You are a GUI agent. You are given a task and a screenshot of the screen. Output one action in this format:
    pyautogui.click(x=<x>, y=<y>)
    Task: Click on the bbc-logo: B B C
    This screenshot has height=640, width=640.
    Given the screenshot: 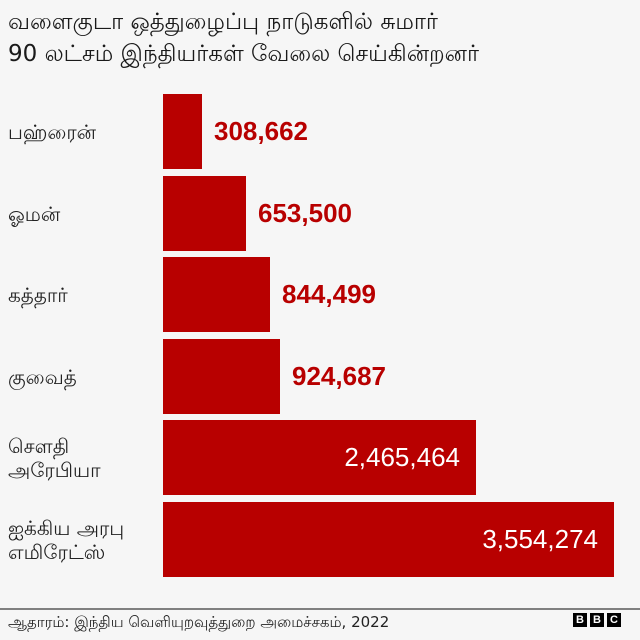 What is the action you would take?
    pyautogui.click(x=597, y=620)
    